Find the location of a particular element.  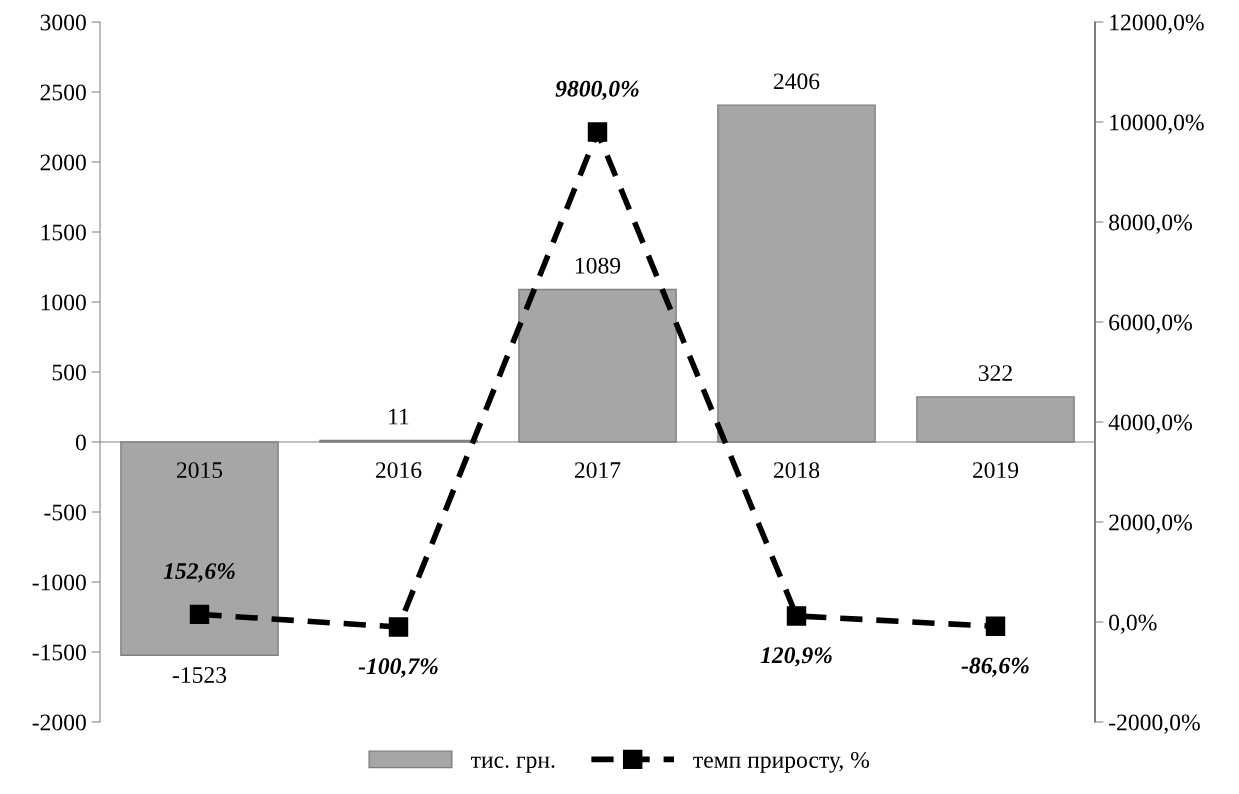

y2-tick-label: 0,0% is located at coordinates (1133, 624).